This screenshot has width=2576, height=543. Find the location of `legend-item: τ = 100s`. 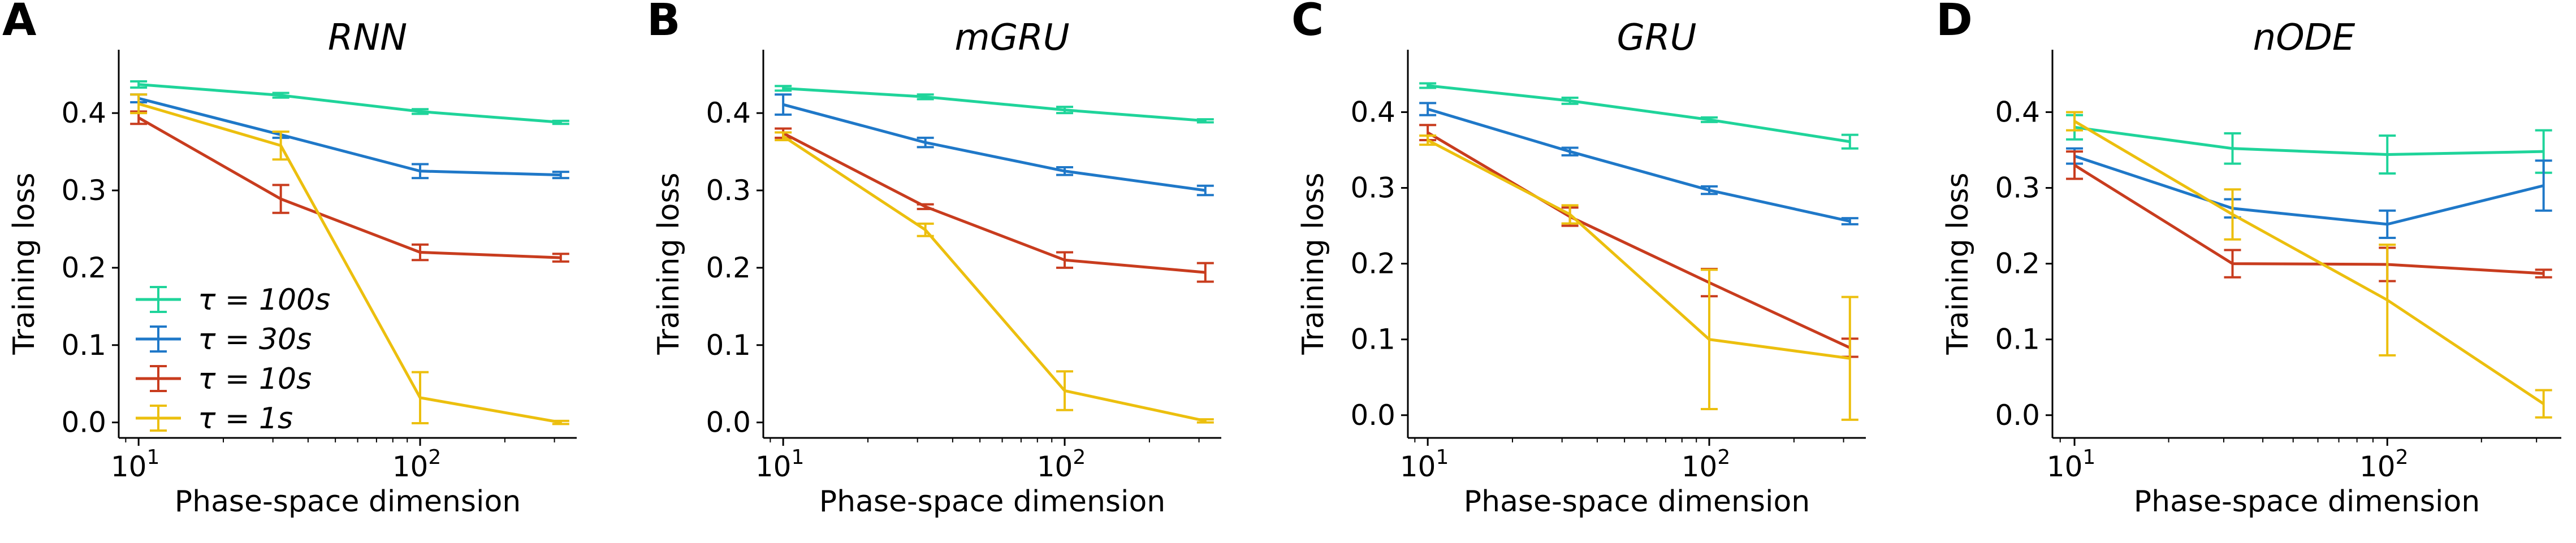

legend-item: τ = 100s is located at coordinates (233, 300).